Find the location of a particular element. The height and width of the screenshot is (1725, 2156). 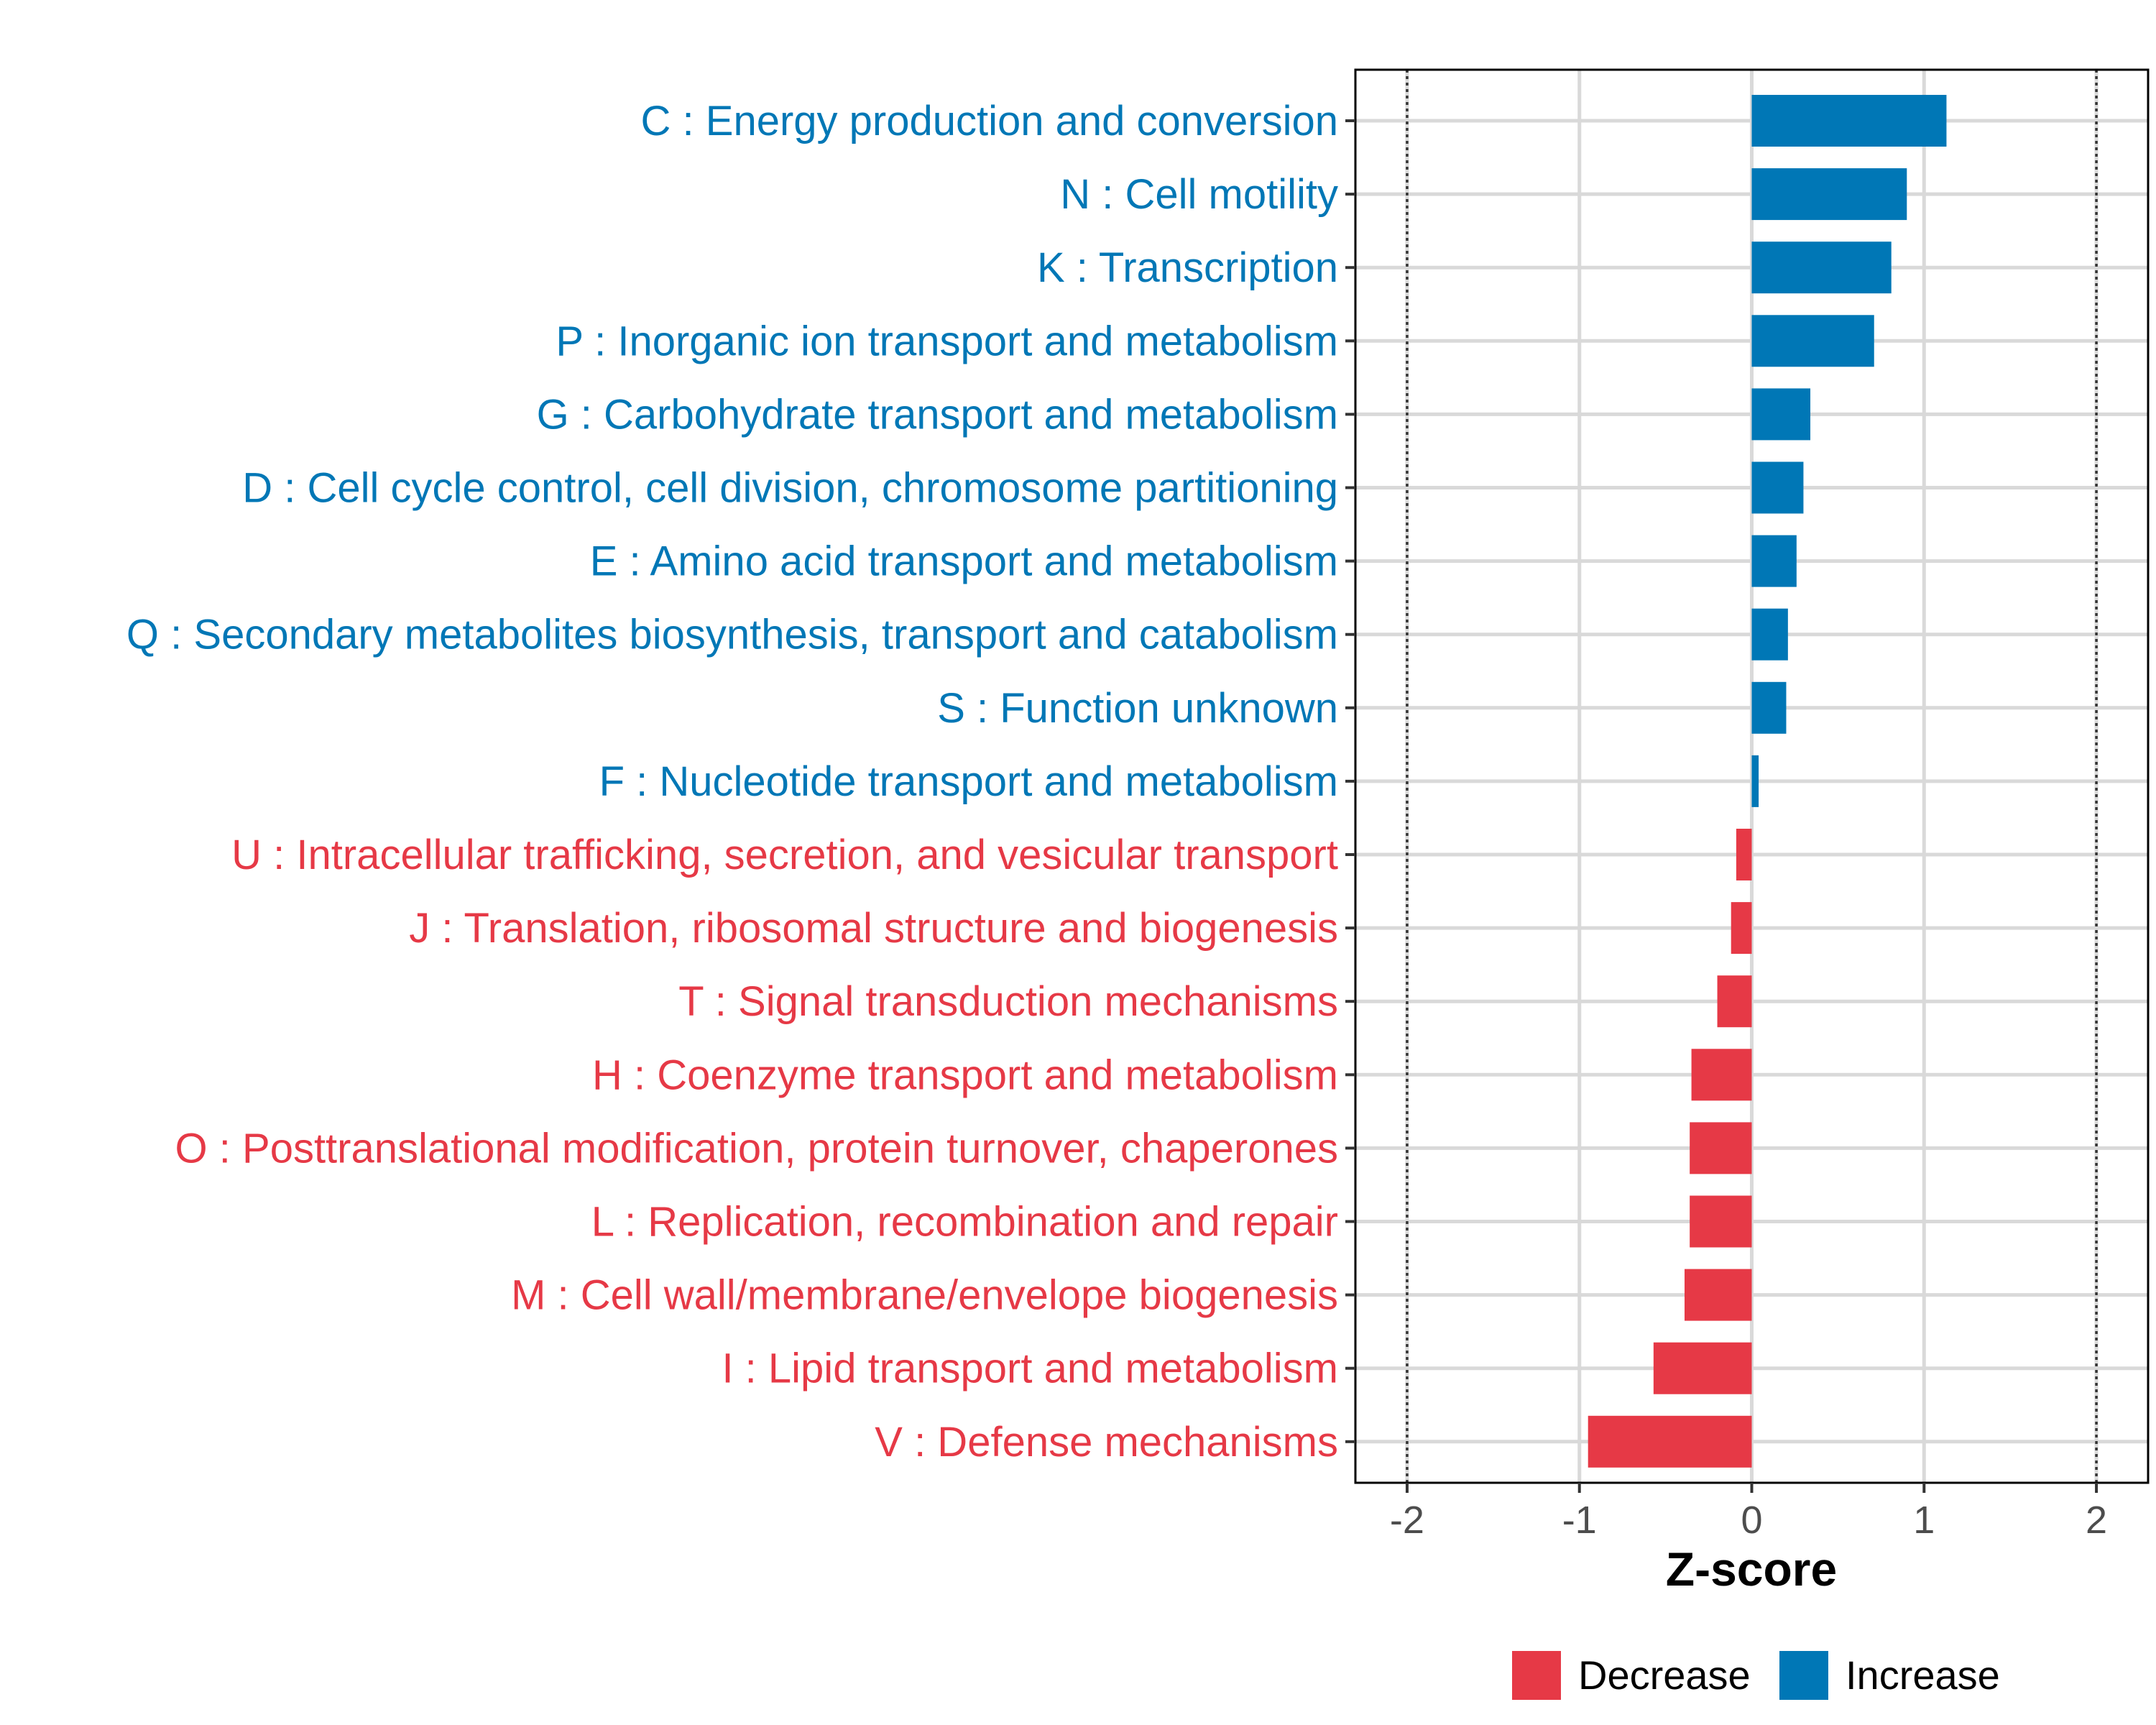

bars is located at coordinates (1767, 781).